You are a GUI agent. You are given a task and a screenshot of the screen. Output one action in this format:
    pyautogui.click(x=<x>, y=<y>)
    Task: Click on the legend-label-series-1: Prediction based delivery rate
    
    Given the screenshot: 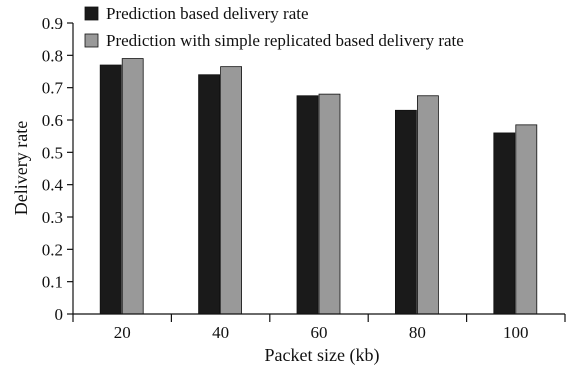 What is the action you would take?
    pyautogui.click(x=207, y=13)
    